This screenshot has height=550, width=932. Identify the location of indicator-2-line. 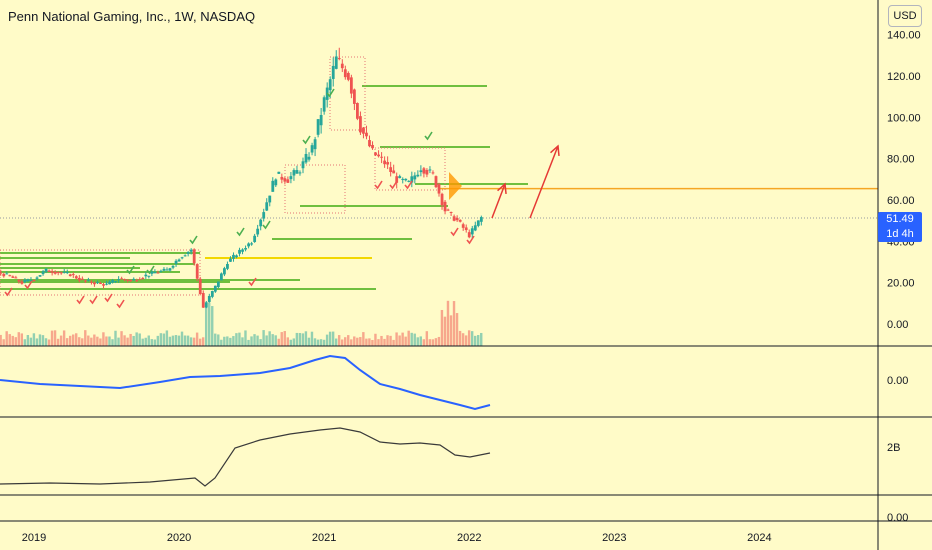
(245, 457).